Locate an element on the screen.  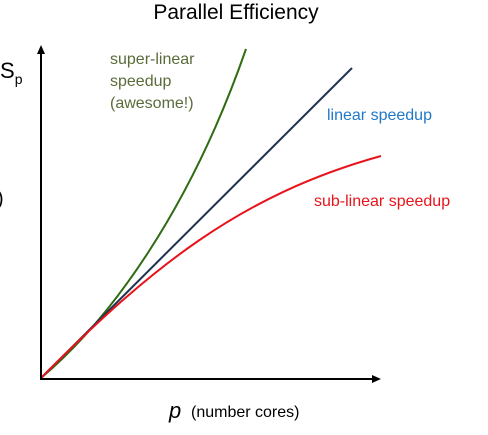
super-linear-label-line-3: (awesome!) is located at coordinates (152, 103).